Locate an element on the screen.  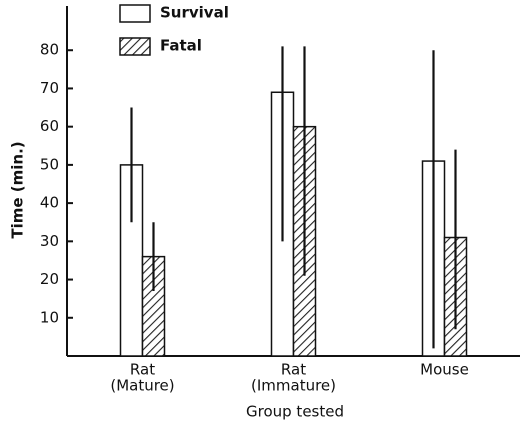
x-axis-label: Group tested is located at coordinates (295, 412).